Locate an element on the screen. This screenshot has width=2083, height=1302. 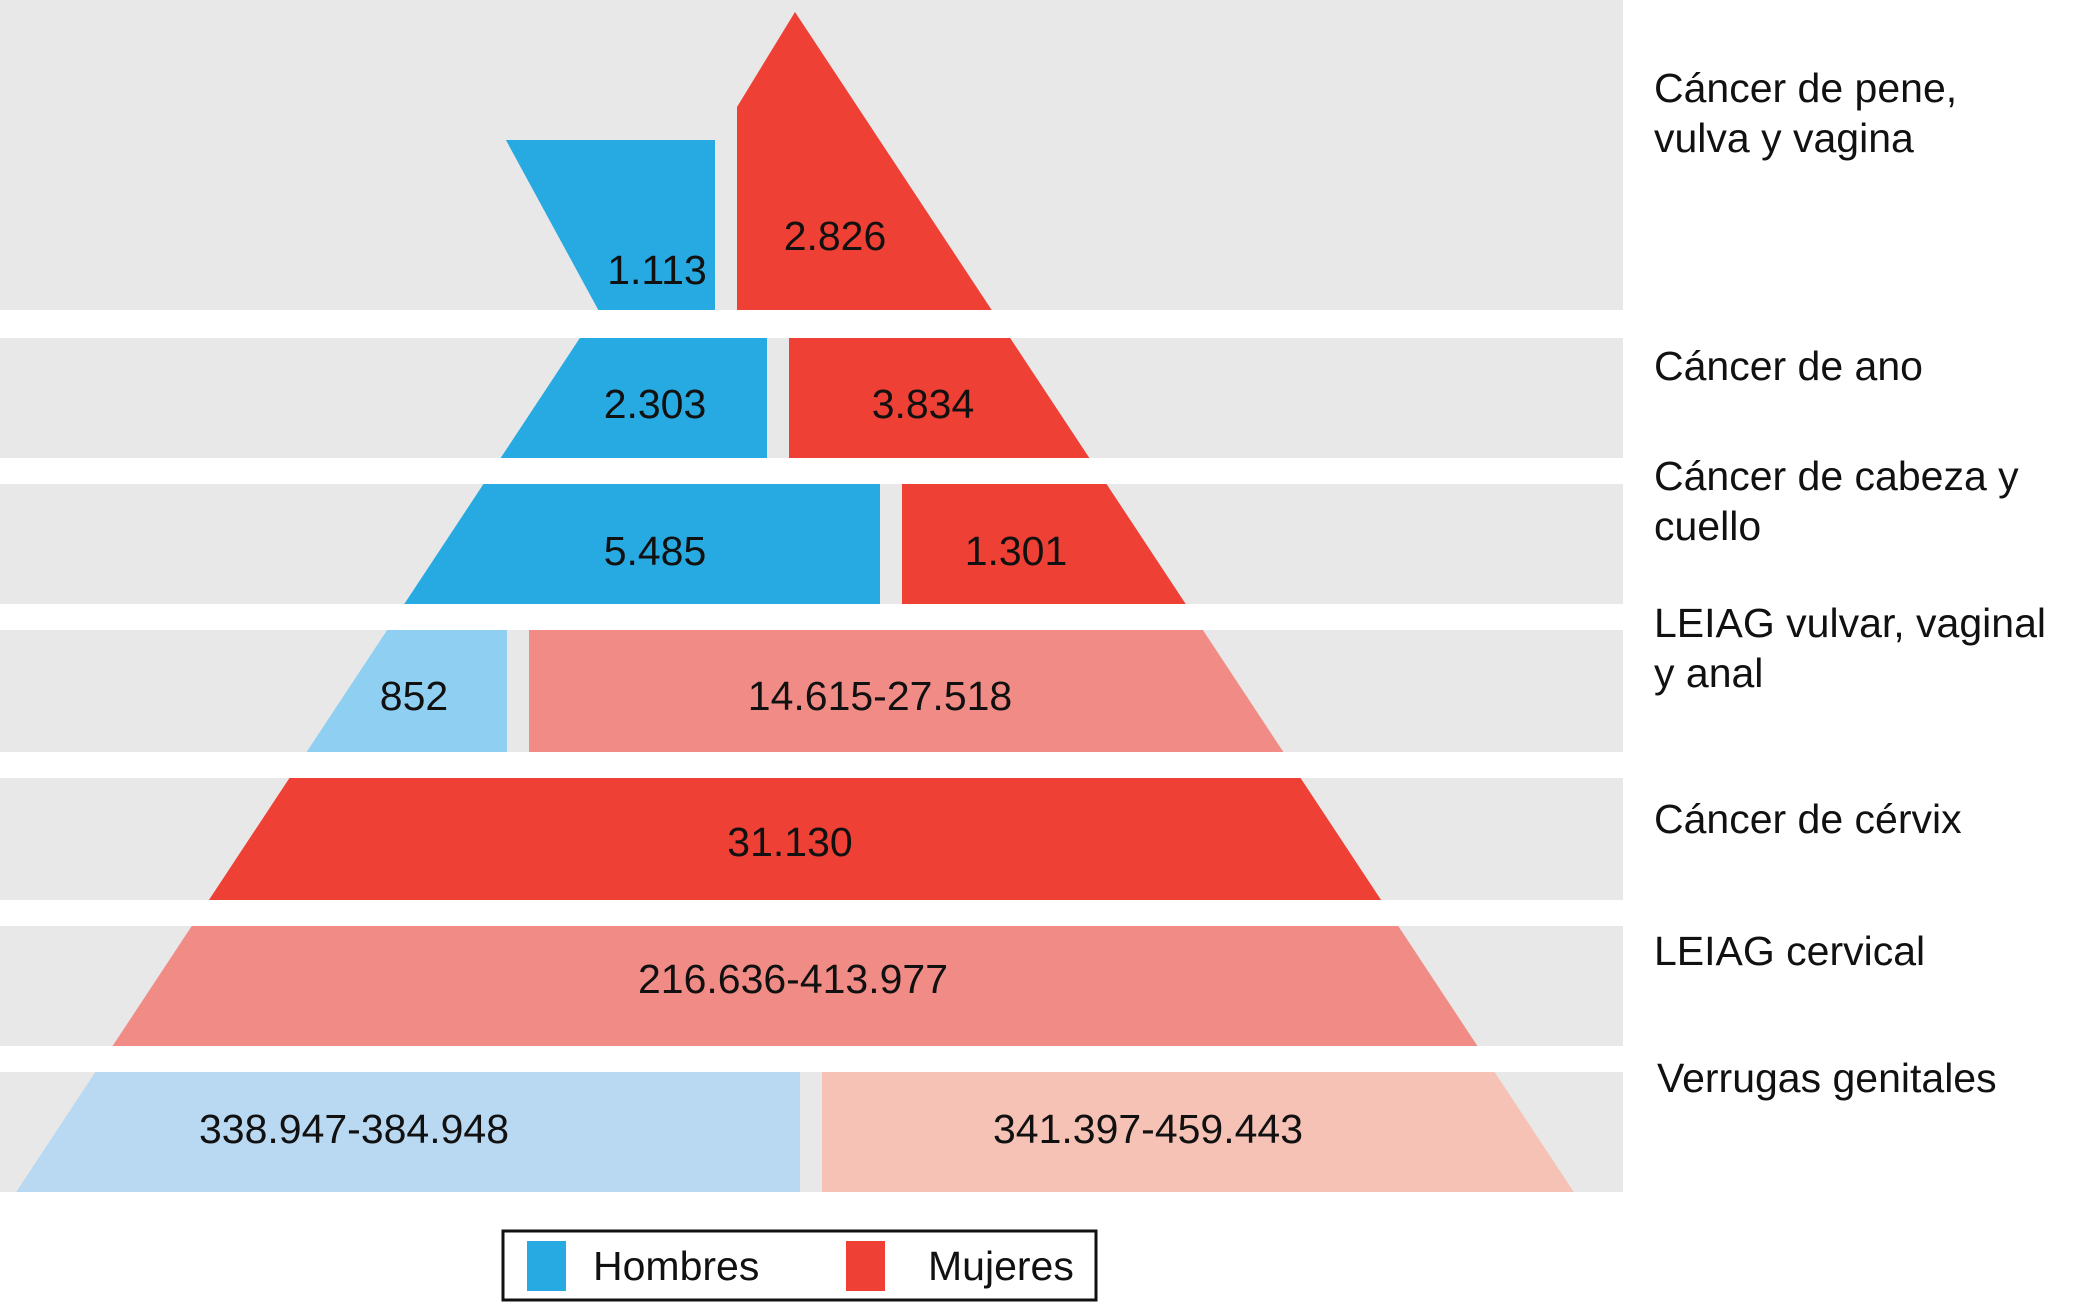
segment-1-hombres is located at coordinates (610, 225).